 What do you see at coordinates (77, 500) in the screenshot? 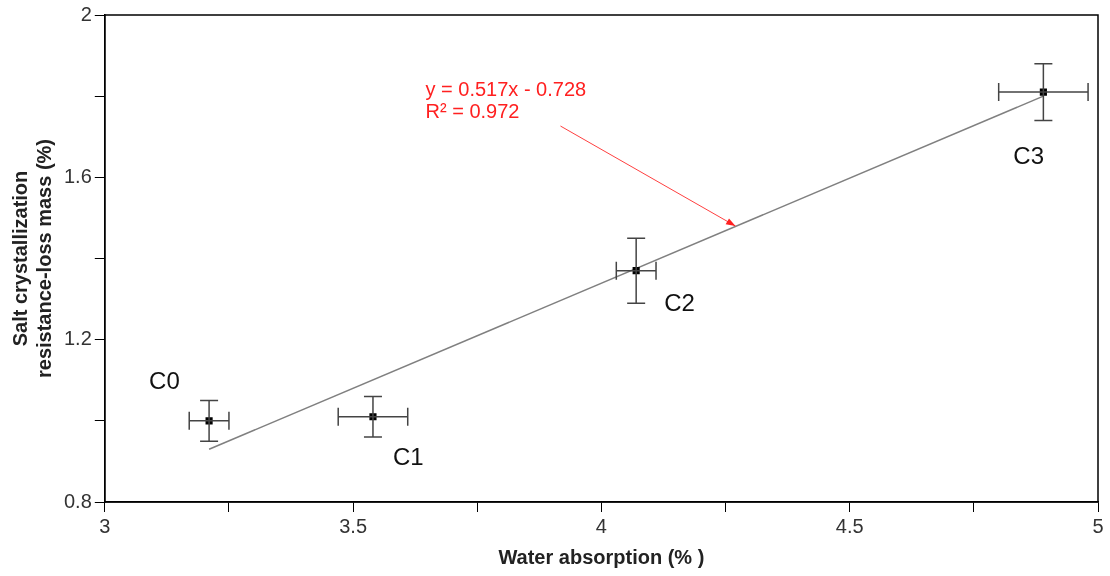
I see `y-tick-label: 0.8` at bounding box center [77, 500].